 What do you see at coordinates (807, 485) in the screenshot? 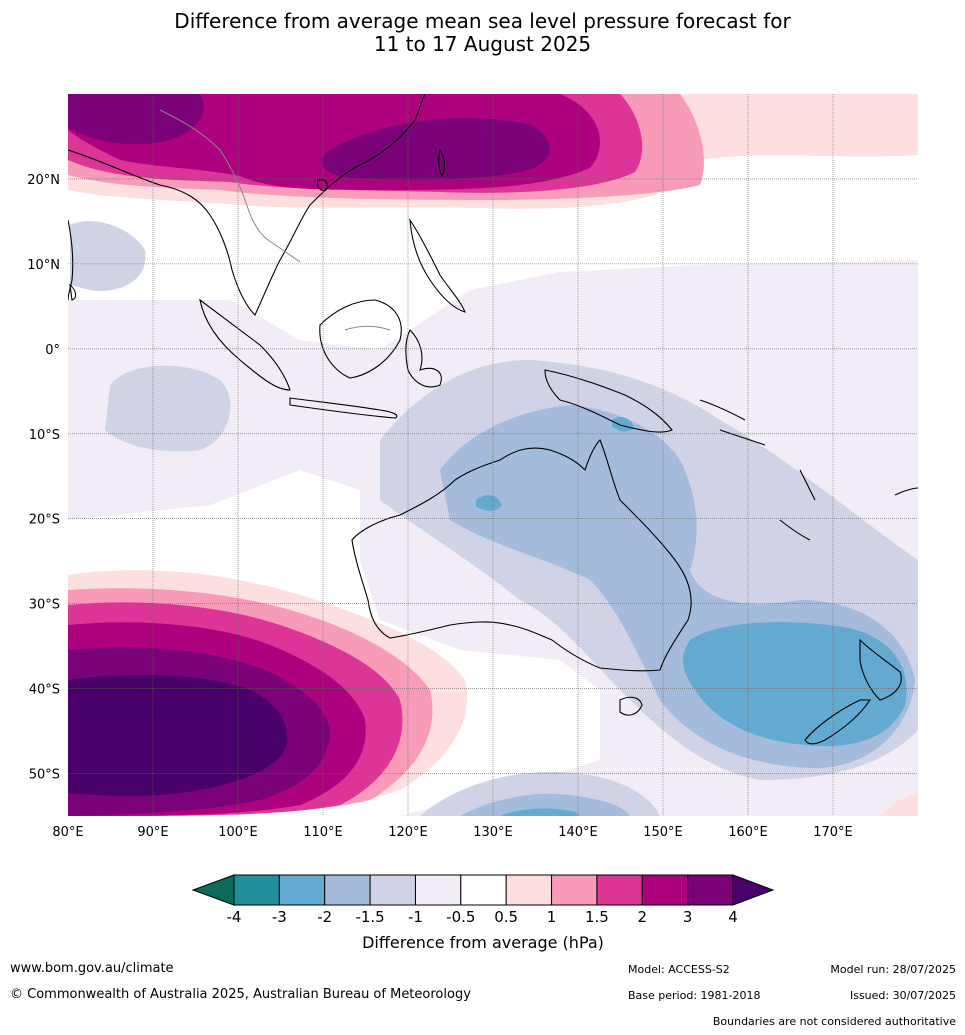
I see `coast-vanuatu` at bounding box center [807, 485].